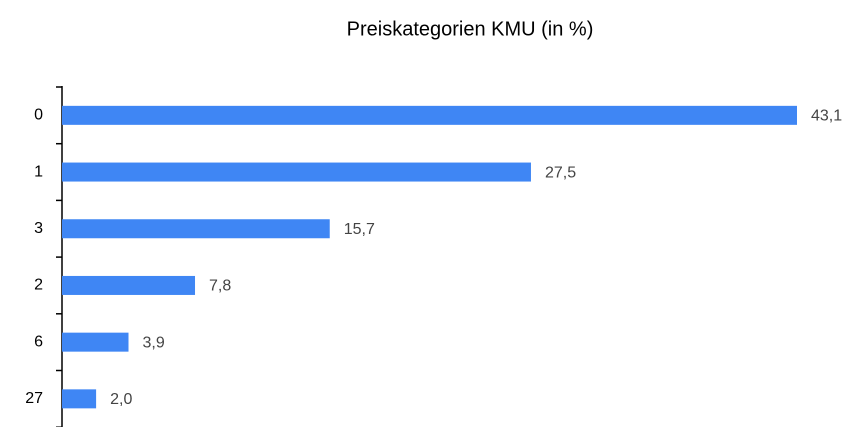  I want to click on y-tick-label: 1, so click(38, 171).